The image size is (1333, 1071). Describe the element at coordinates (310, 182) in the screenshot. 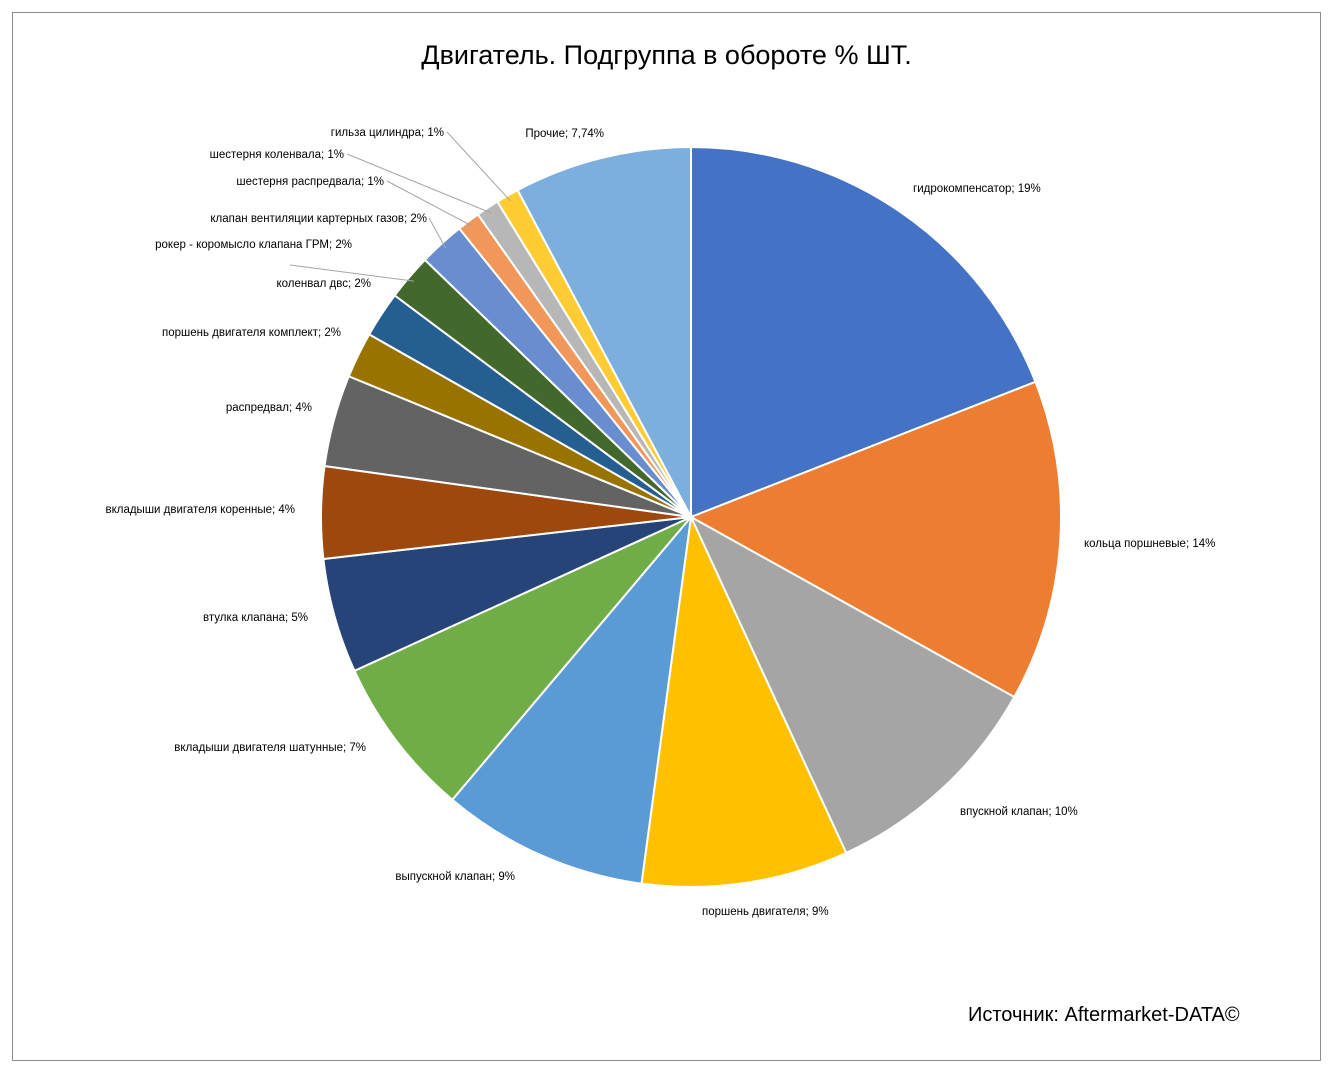

I see `slice-label: шестерня распредвала; 1%` at that location.